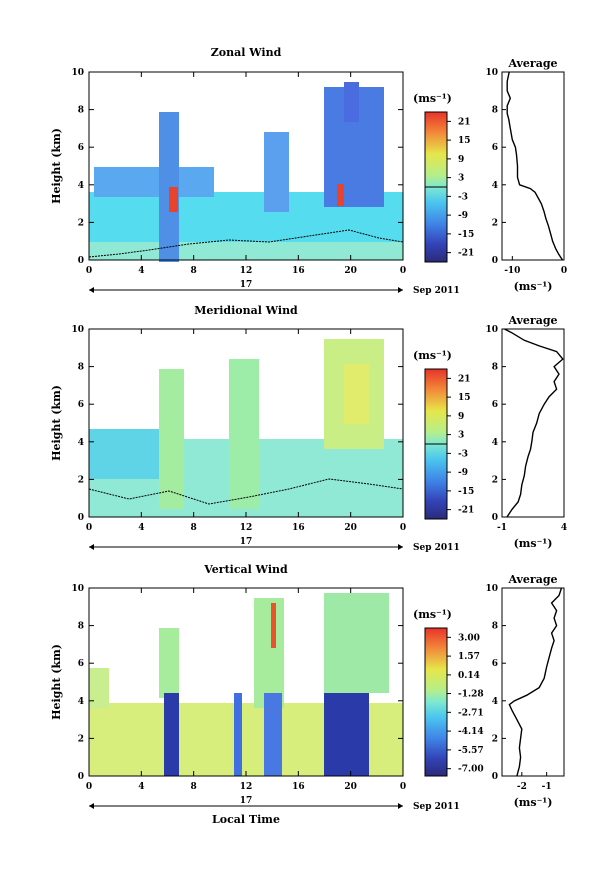 The height and width of the screenshot is (873, 616). I want to click on zonal-colorbar-ticks: 21 15 9 3 -3 -9 -15 -21, so click(460, 188).